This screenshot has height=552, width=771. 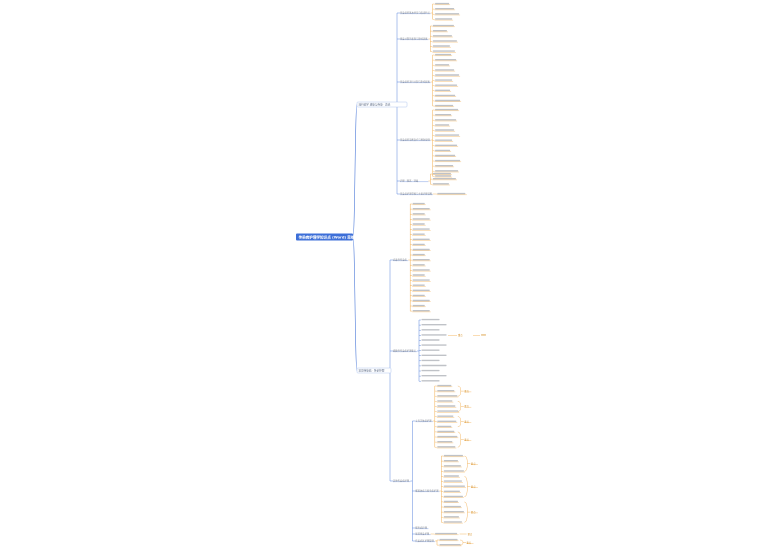 What do you see at coordinates (374, 370) in the screenshot?
I see `branch-b-node` at bounding box center [374, 370].